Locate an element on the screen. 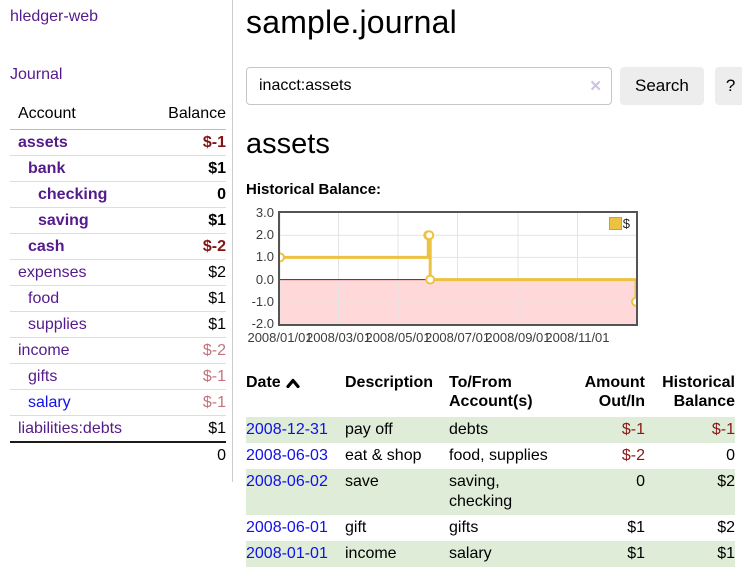 This screenshot has width=742, height=582. chart-legend: $ is located at coordinates (619, 223).